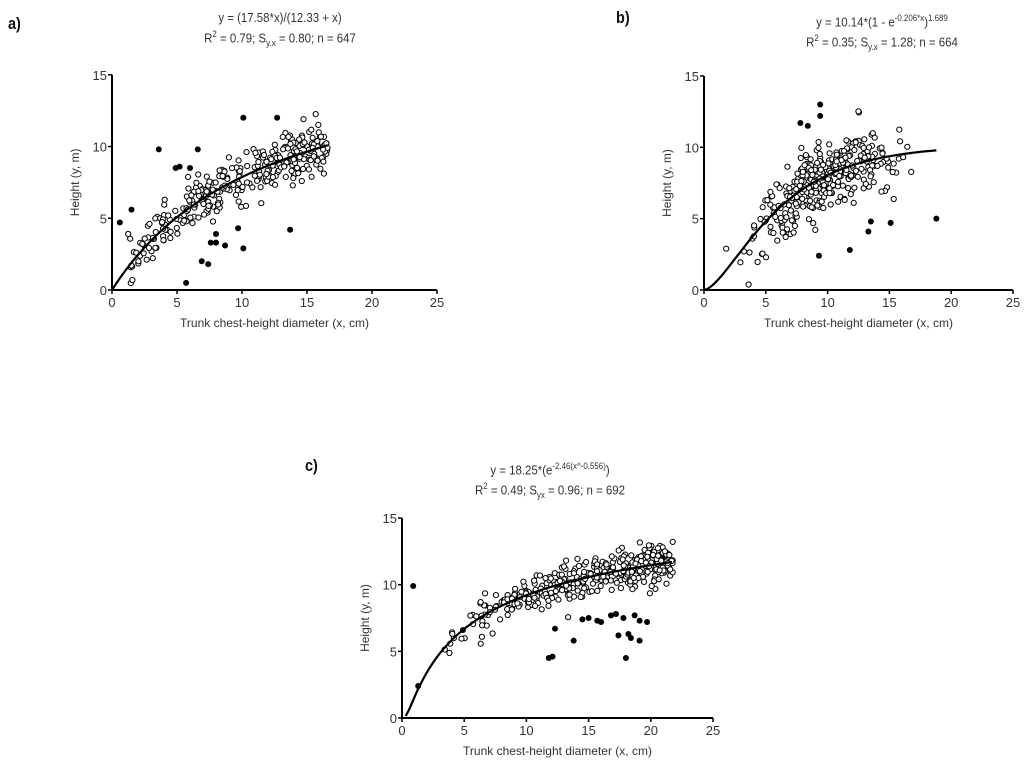  What do you see at coordinates (623, 17) in the screenshot?
I see `panel-label: b)` at bounding box center [623, 17].